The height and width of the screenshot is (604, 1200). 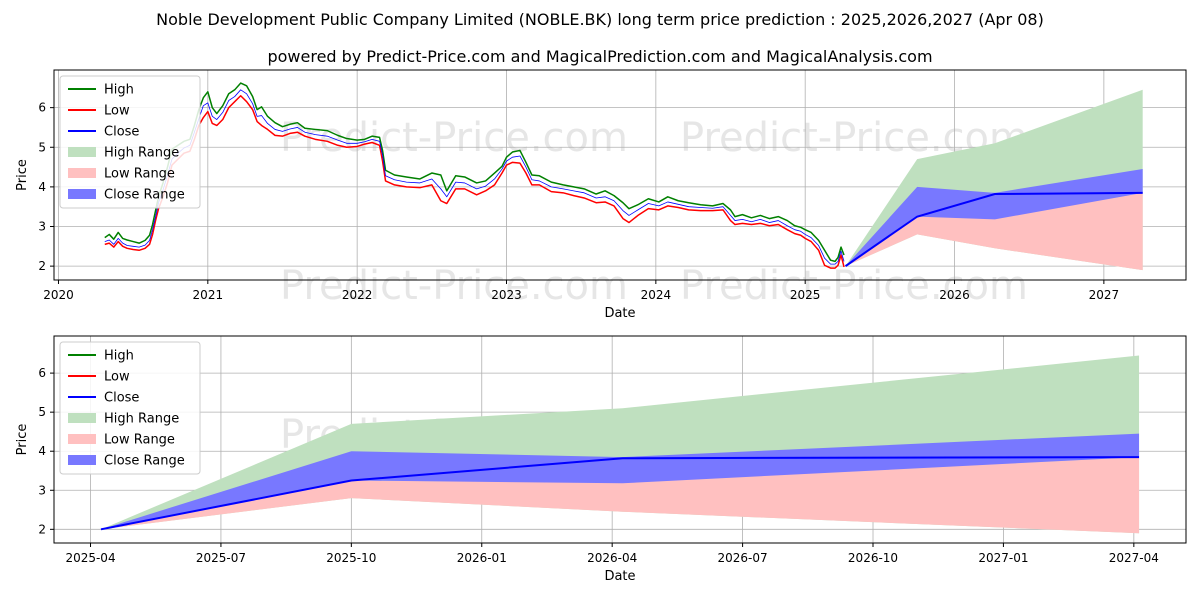 I want to click on x-tick-label: 2026-10, so click(x=873, y=558).